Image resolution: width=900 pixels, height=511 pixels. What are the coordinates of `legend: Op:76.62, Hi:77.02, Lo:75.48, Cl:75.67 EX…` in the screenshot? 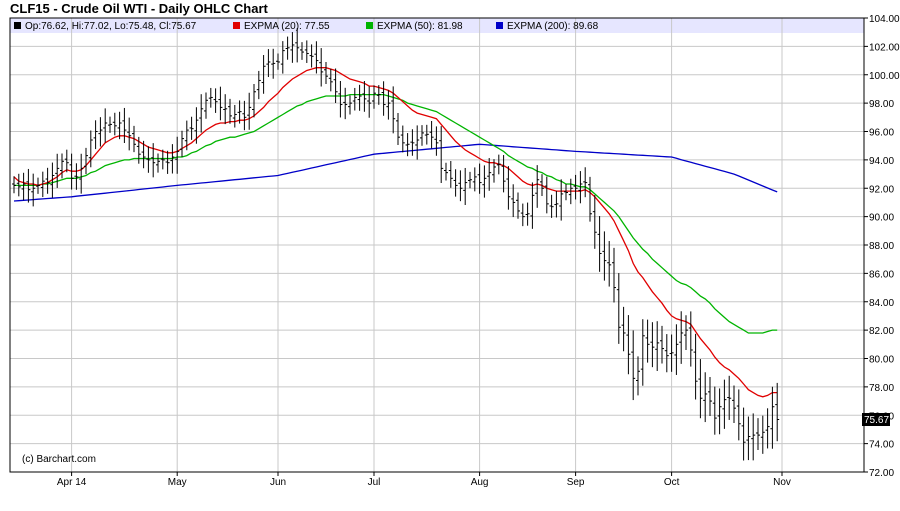 It's located at (306, 26).